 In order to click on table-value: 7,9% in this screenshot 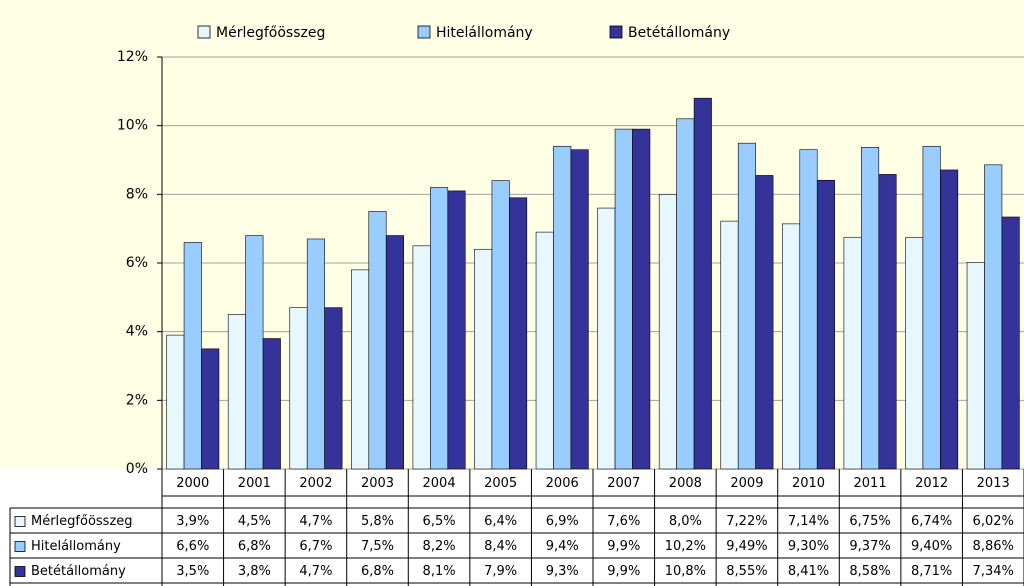, I will do `click(500, 571)`.